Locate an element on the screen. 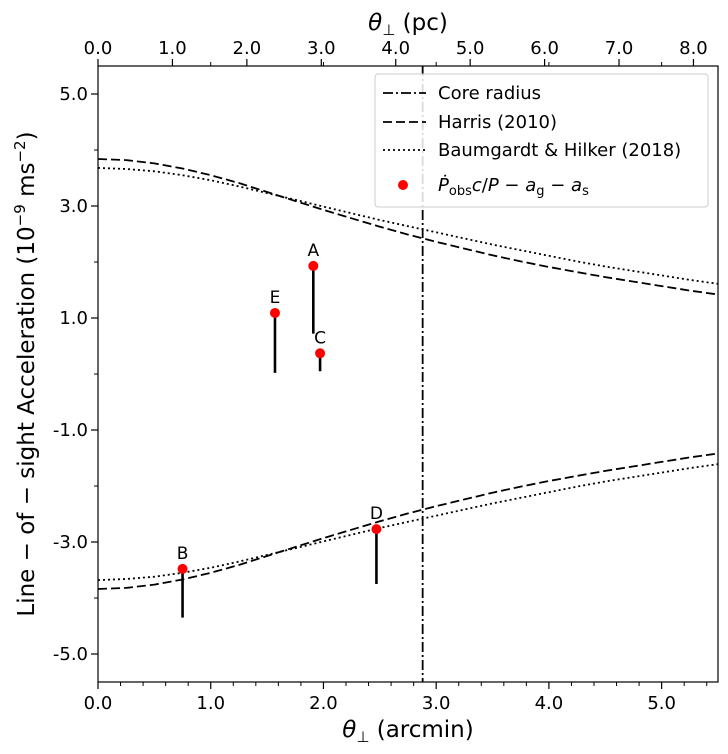  legend-marker-symbol is located at coordinates (403, 185).